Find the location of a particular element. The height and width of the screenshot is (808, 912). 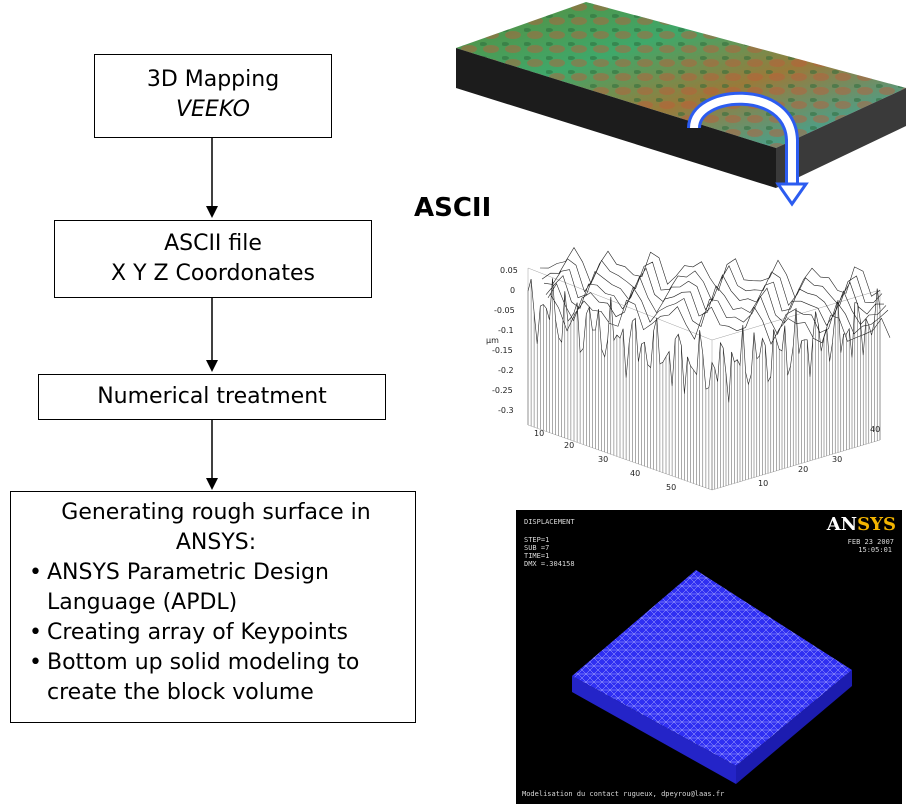

z-tick-6: -0.2 is located at coordinates (506, 370).